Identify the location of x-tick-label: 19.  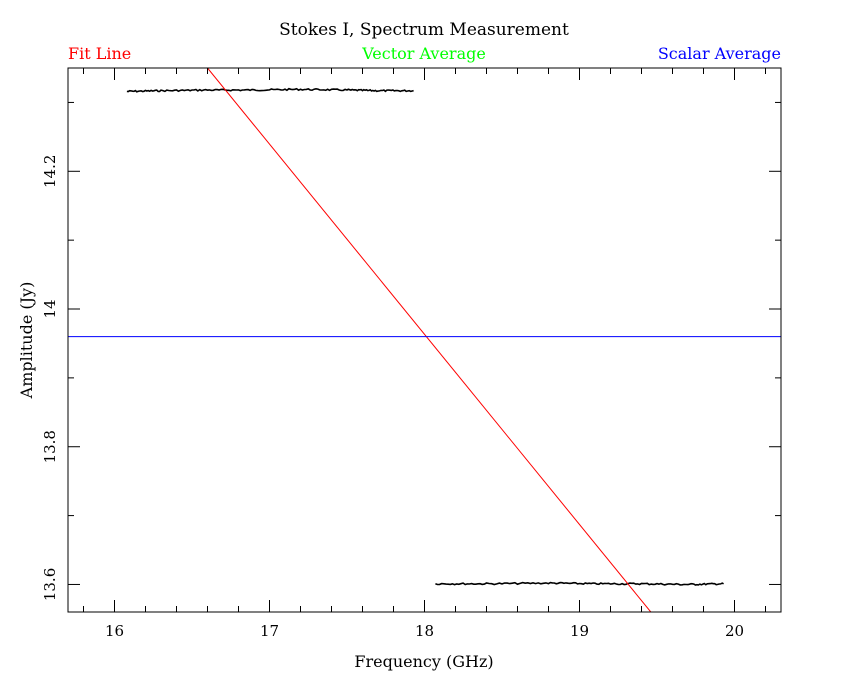
(579, 631).